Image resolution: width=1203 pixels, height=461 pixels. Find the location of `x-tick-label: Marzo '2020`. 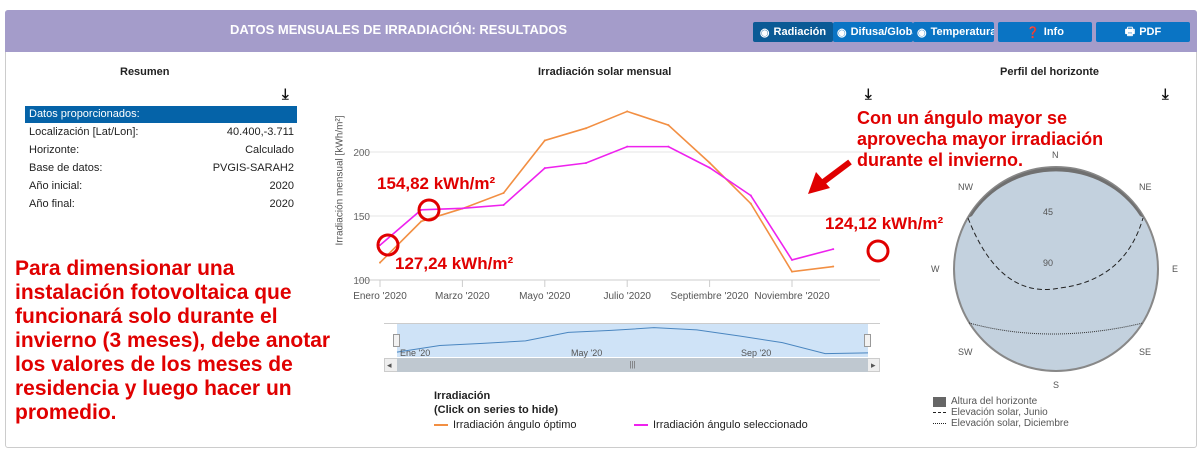

x-tick-label: Marzo '2020 is located at coordinates (462, 296).